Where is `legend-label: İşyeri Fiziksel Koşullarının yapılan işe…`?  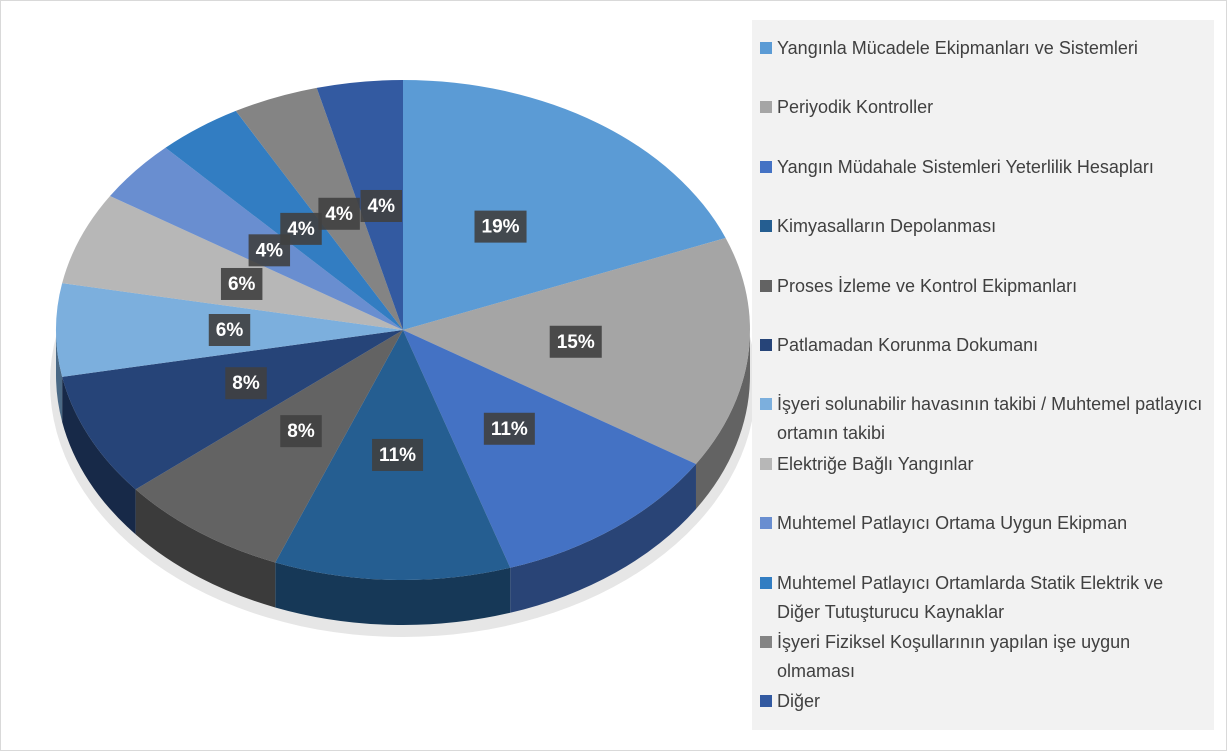
legend-label: İşyeri Fiziksel Koşullarının yapılan işe… is located at coordinates (954, 656).